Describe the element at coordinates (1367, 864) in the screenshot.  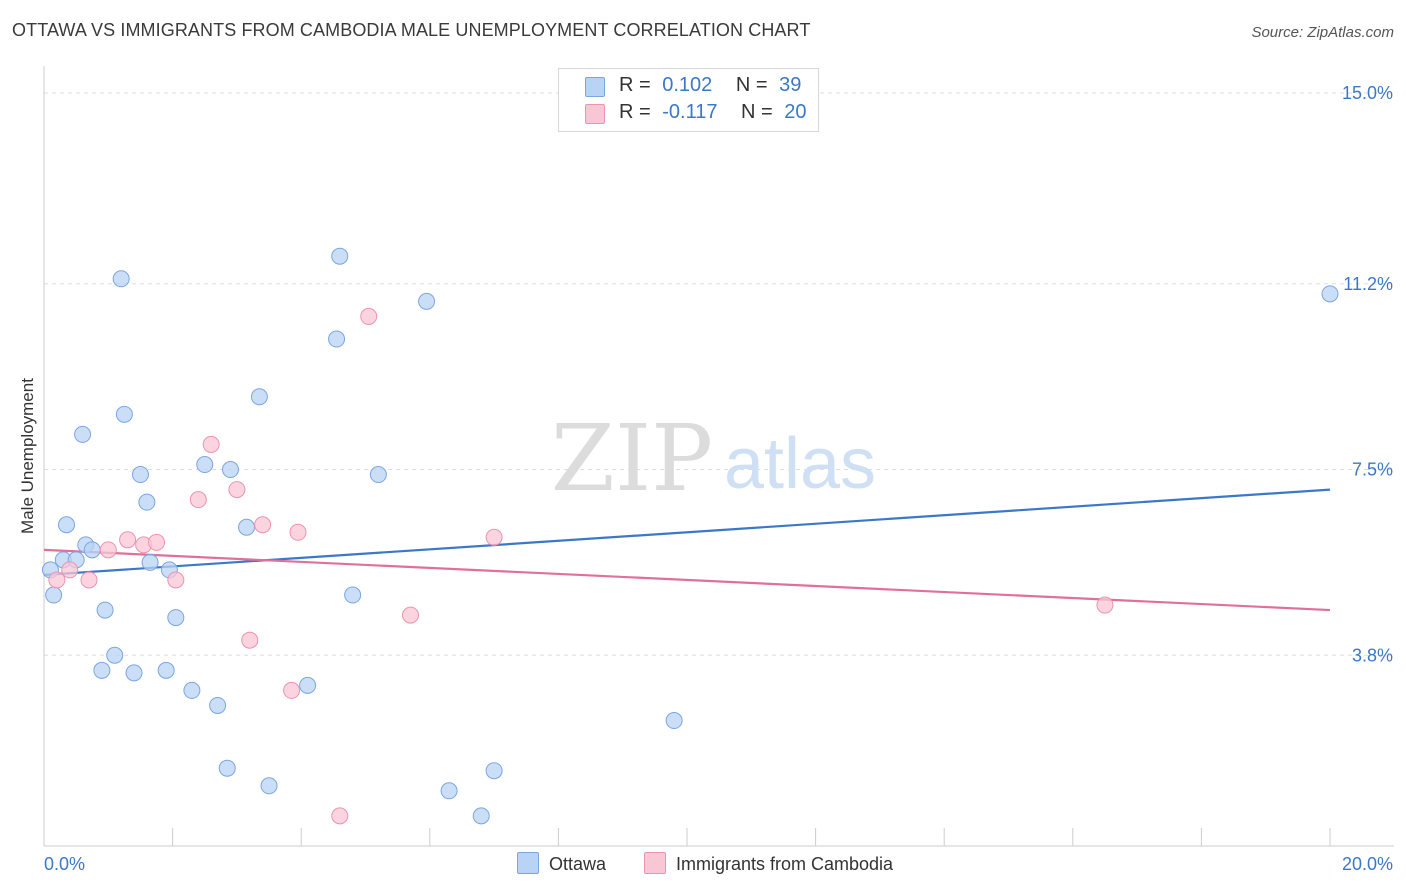
I see `x-tick-label: 20.0%` at that location.